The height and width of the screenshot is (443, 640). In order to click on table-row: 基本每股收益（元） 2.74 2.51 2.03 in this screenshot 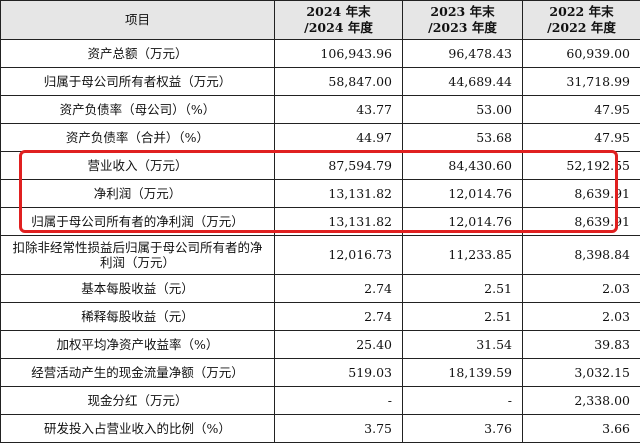, I will do `click(320, 289)`.